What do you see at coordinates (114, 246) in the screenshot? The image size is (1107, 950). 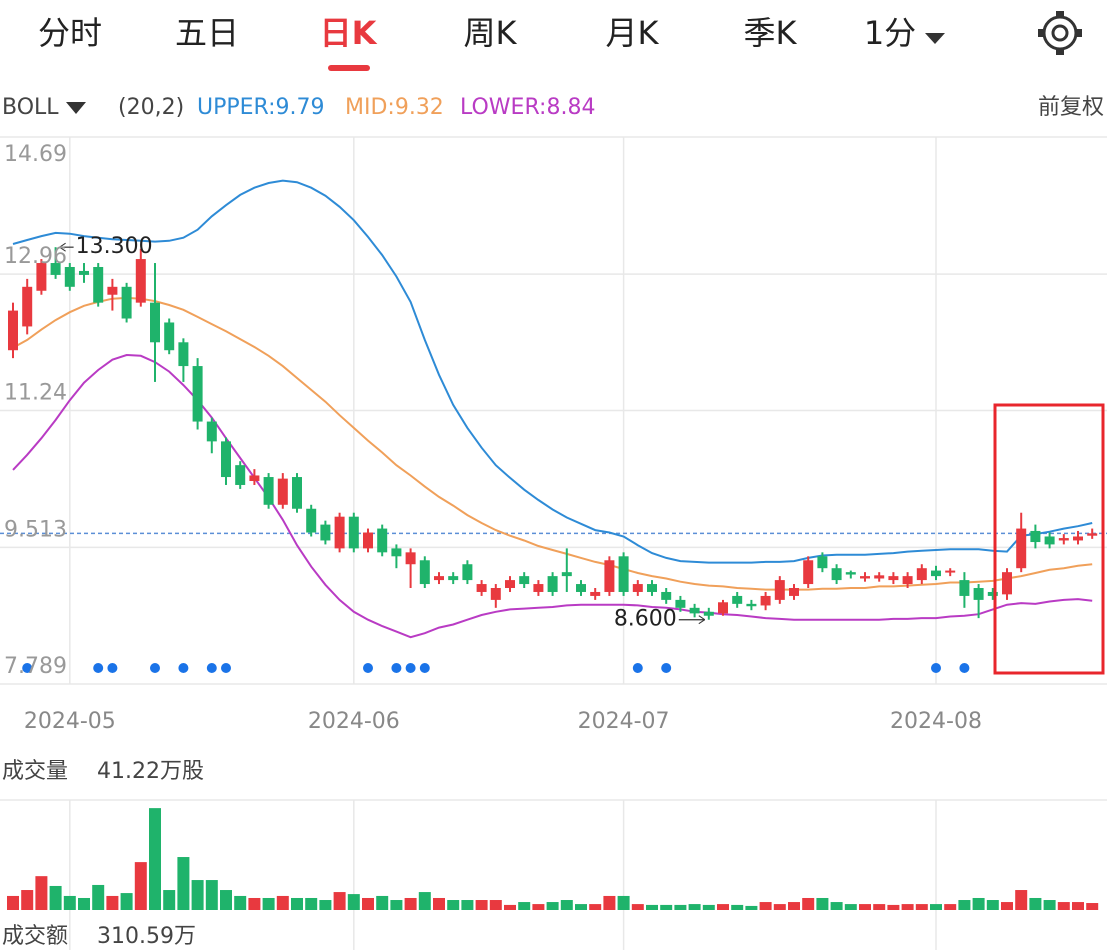 I see `annotation-label: 13.300` at bounding box center [114, 246].